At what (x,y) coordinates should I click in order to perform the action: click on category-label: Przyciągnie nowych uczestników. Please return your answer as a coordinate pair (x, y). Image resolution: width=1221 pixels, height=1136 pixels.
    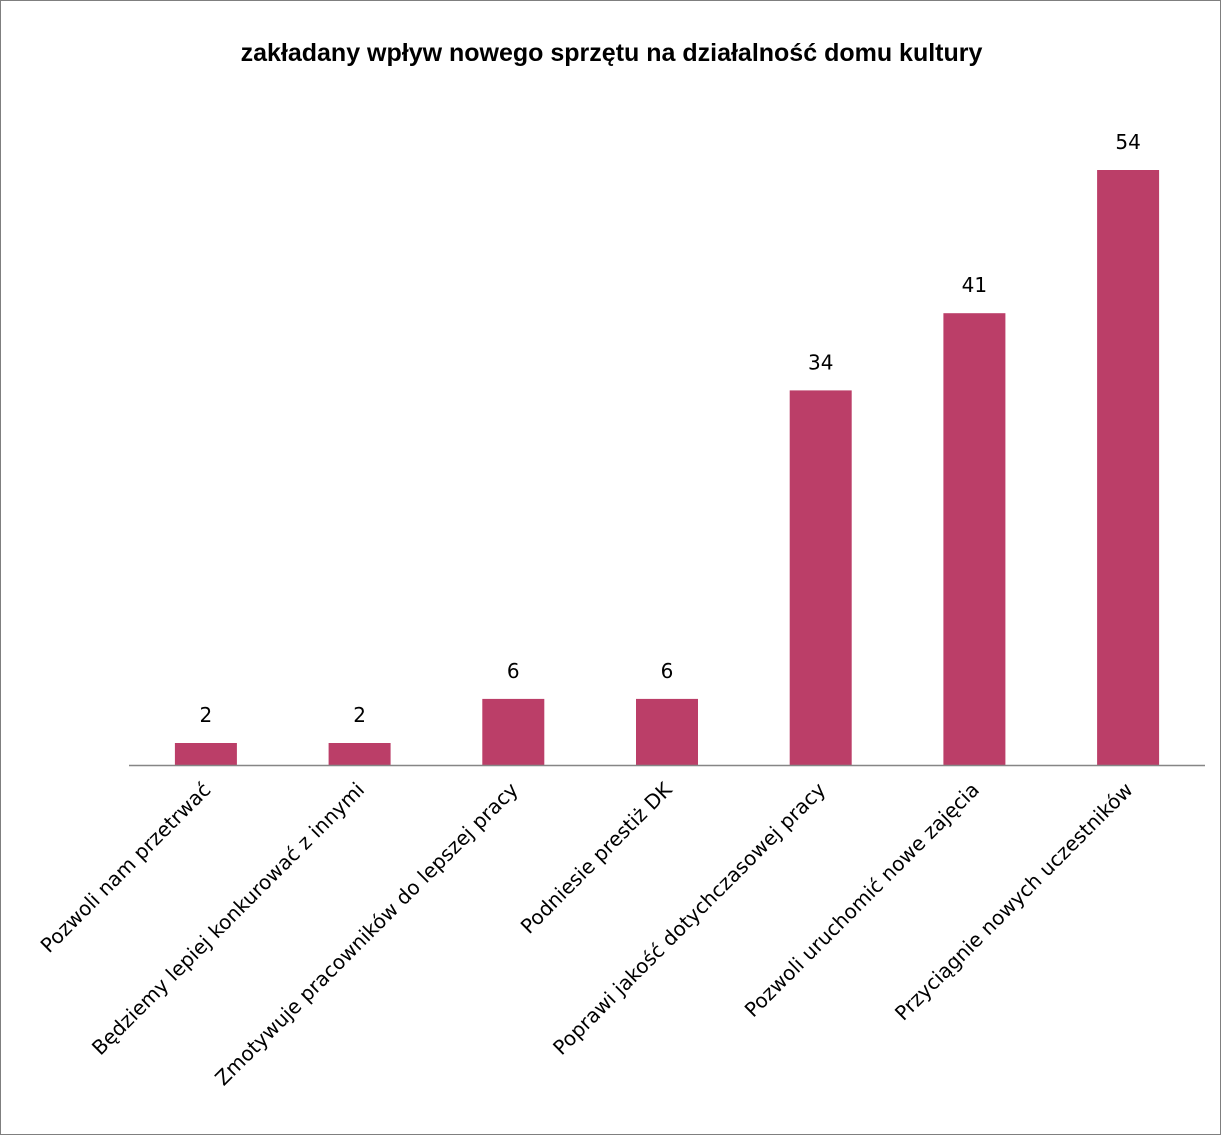
    Looking at the image, I should click on (1014, 902).